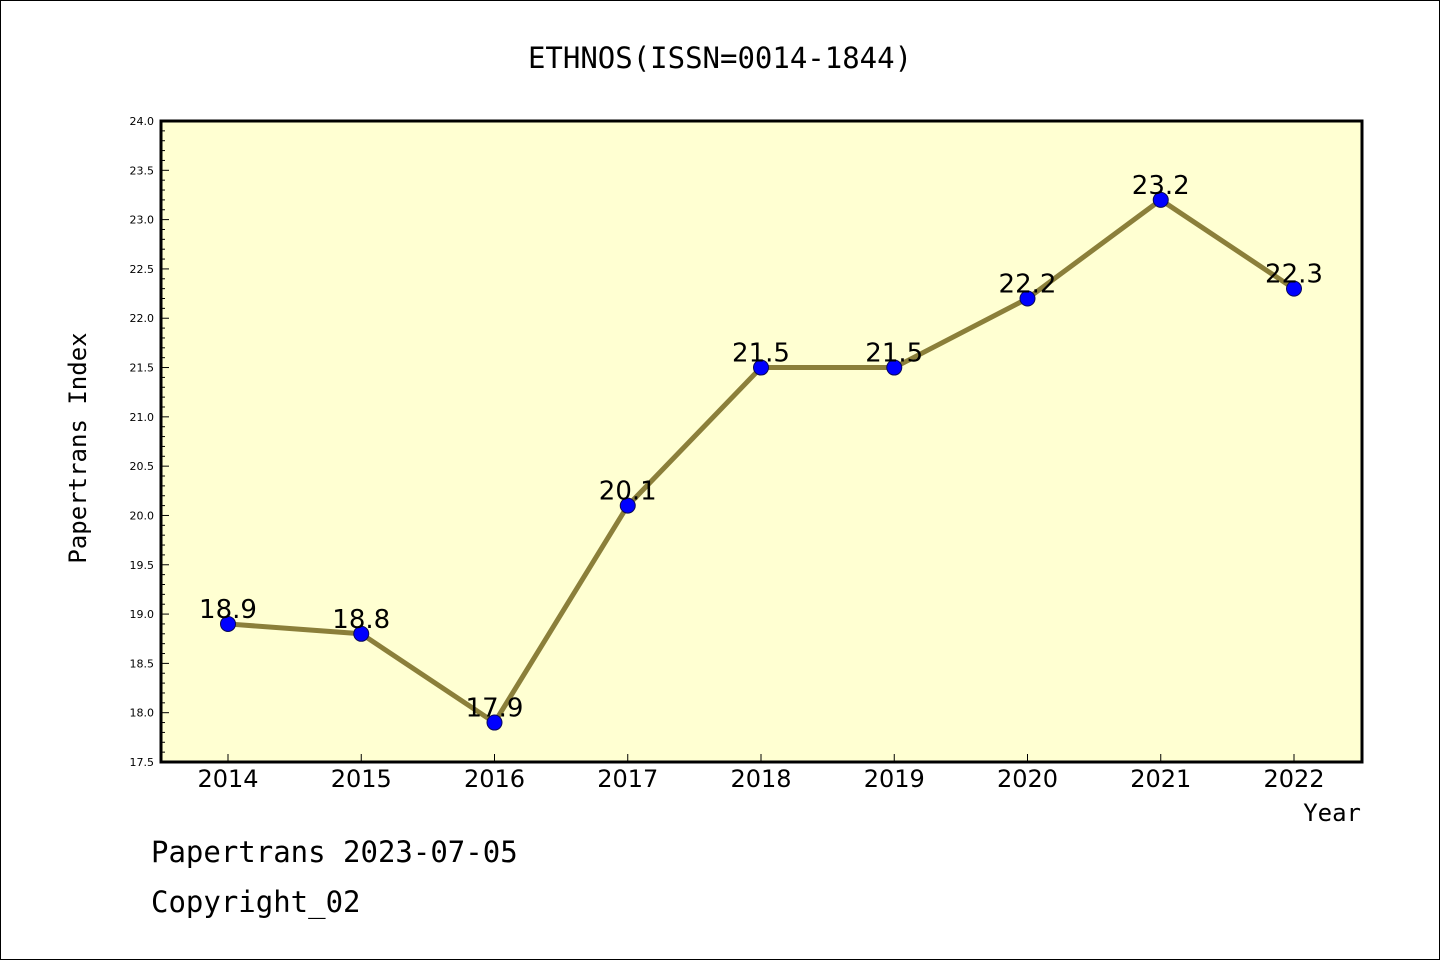  What do you see at coordinates (142, 318) in the screenshot?
I see `y-tick-label: 22.0` at bounding box center [142, 318].